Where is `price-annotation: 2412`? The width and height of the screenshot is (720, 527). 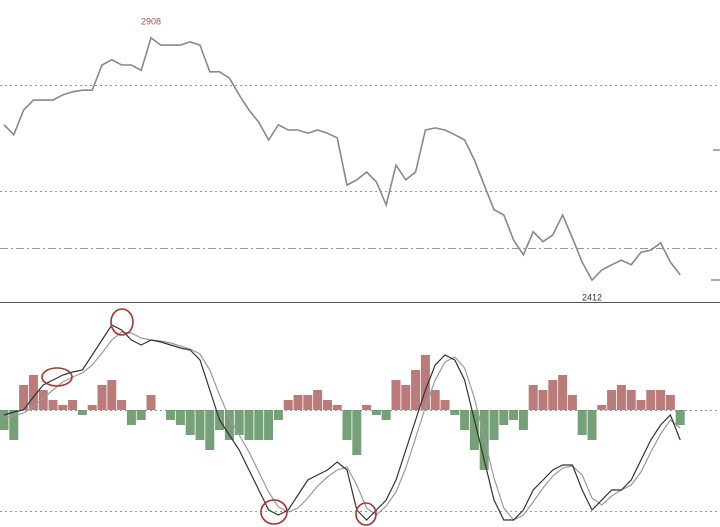
price-annotation: 2412 is located at coordinates (592, 297).